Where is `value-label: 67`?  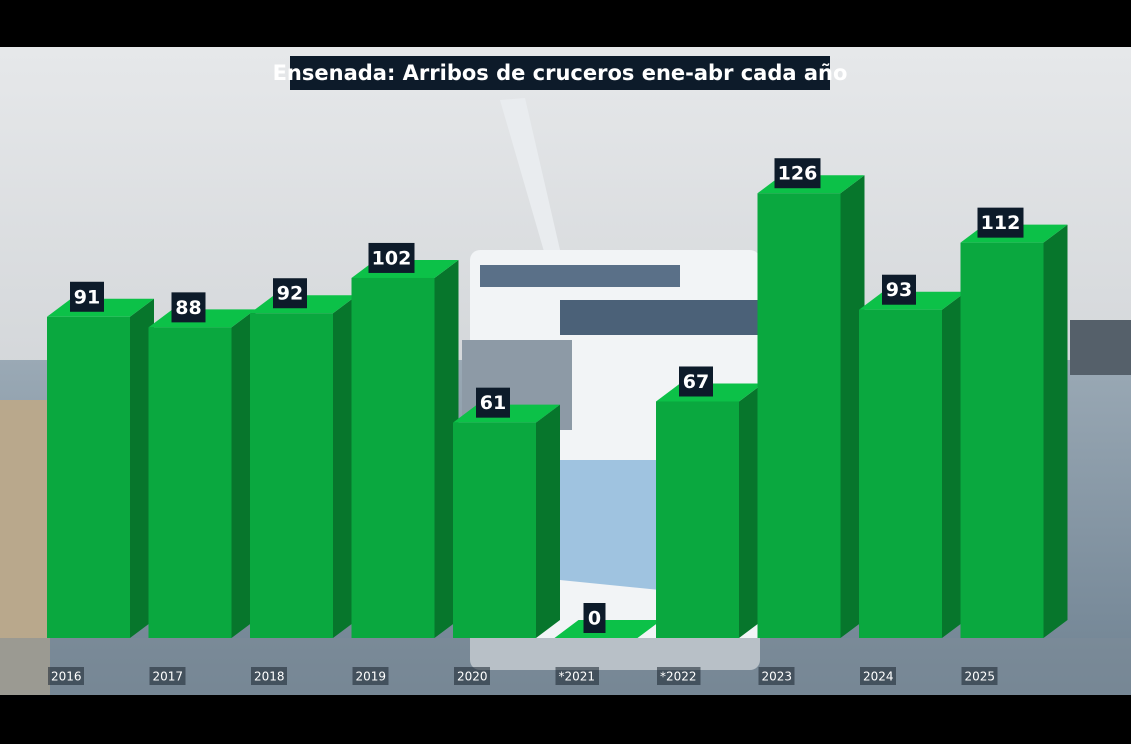 value-label: 67 is located at coordinates (696, 382).